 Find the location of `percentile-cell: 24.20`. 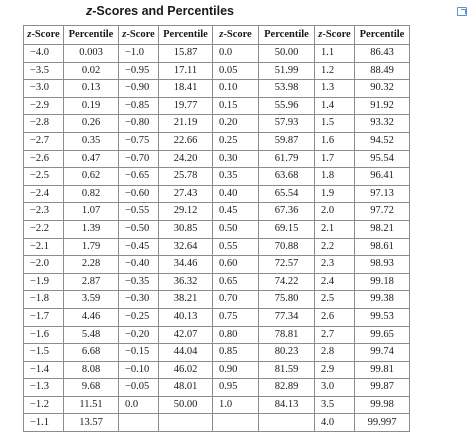

percentile-cell: 24.20 is located at coordinates (185, 159).